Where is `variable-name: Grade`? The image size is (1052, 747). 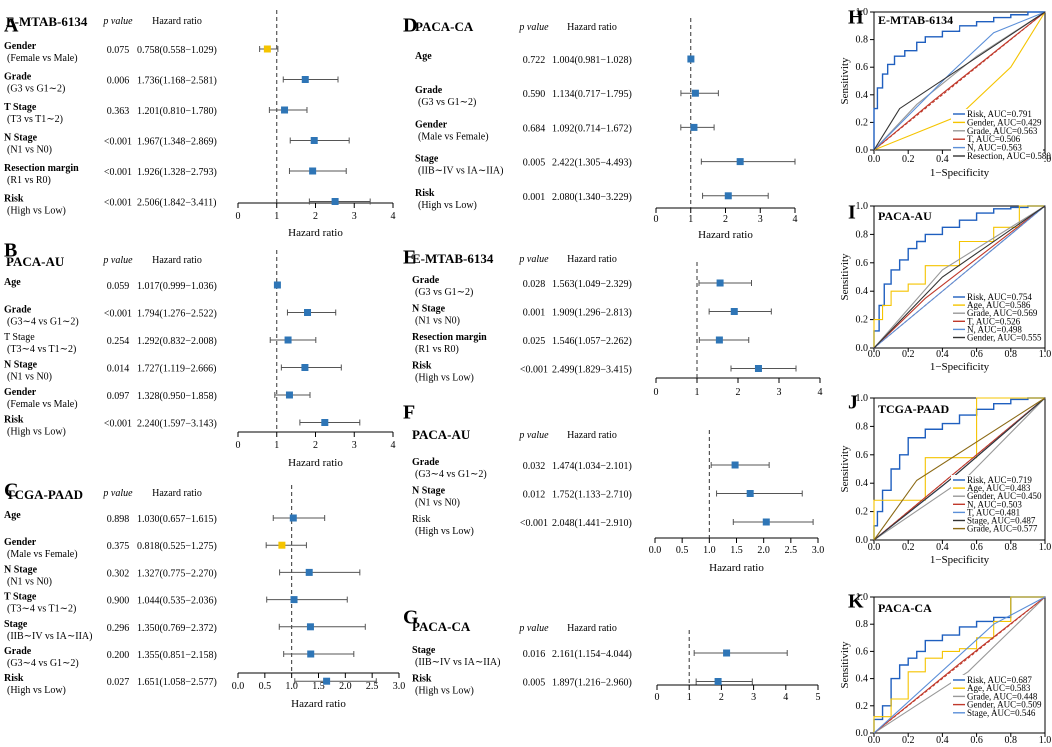 variable-name: Grade is located at coordinates (18, 651).